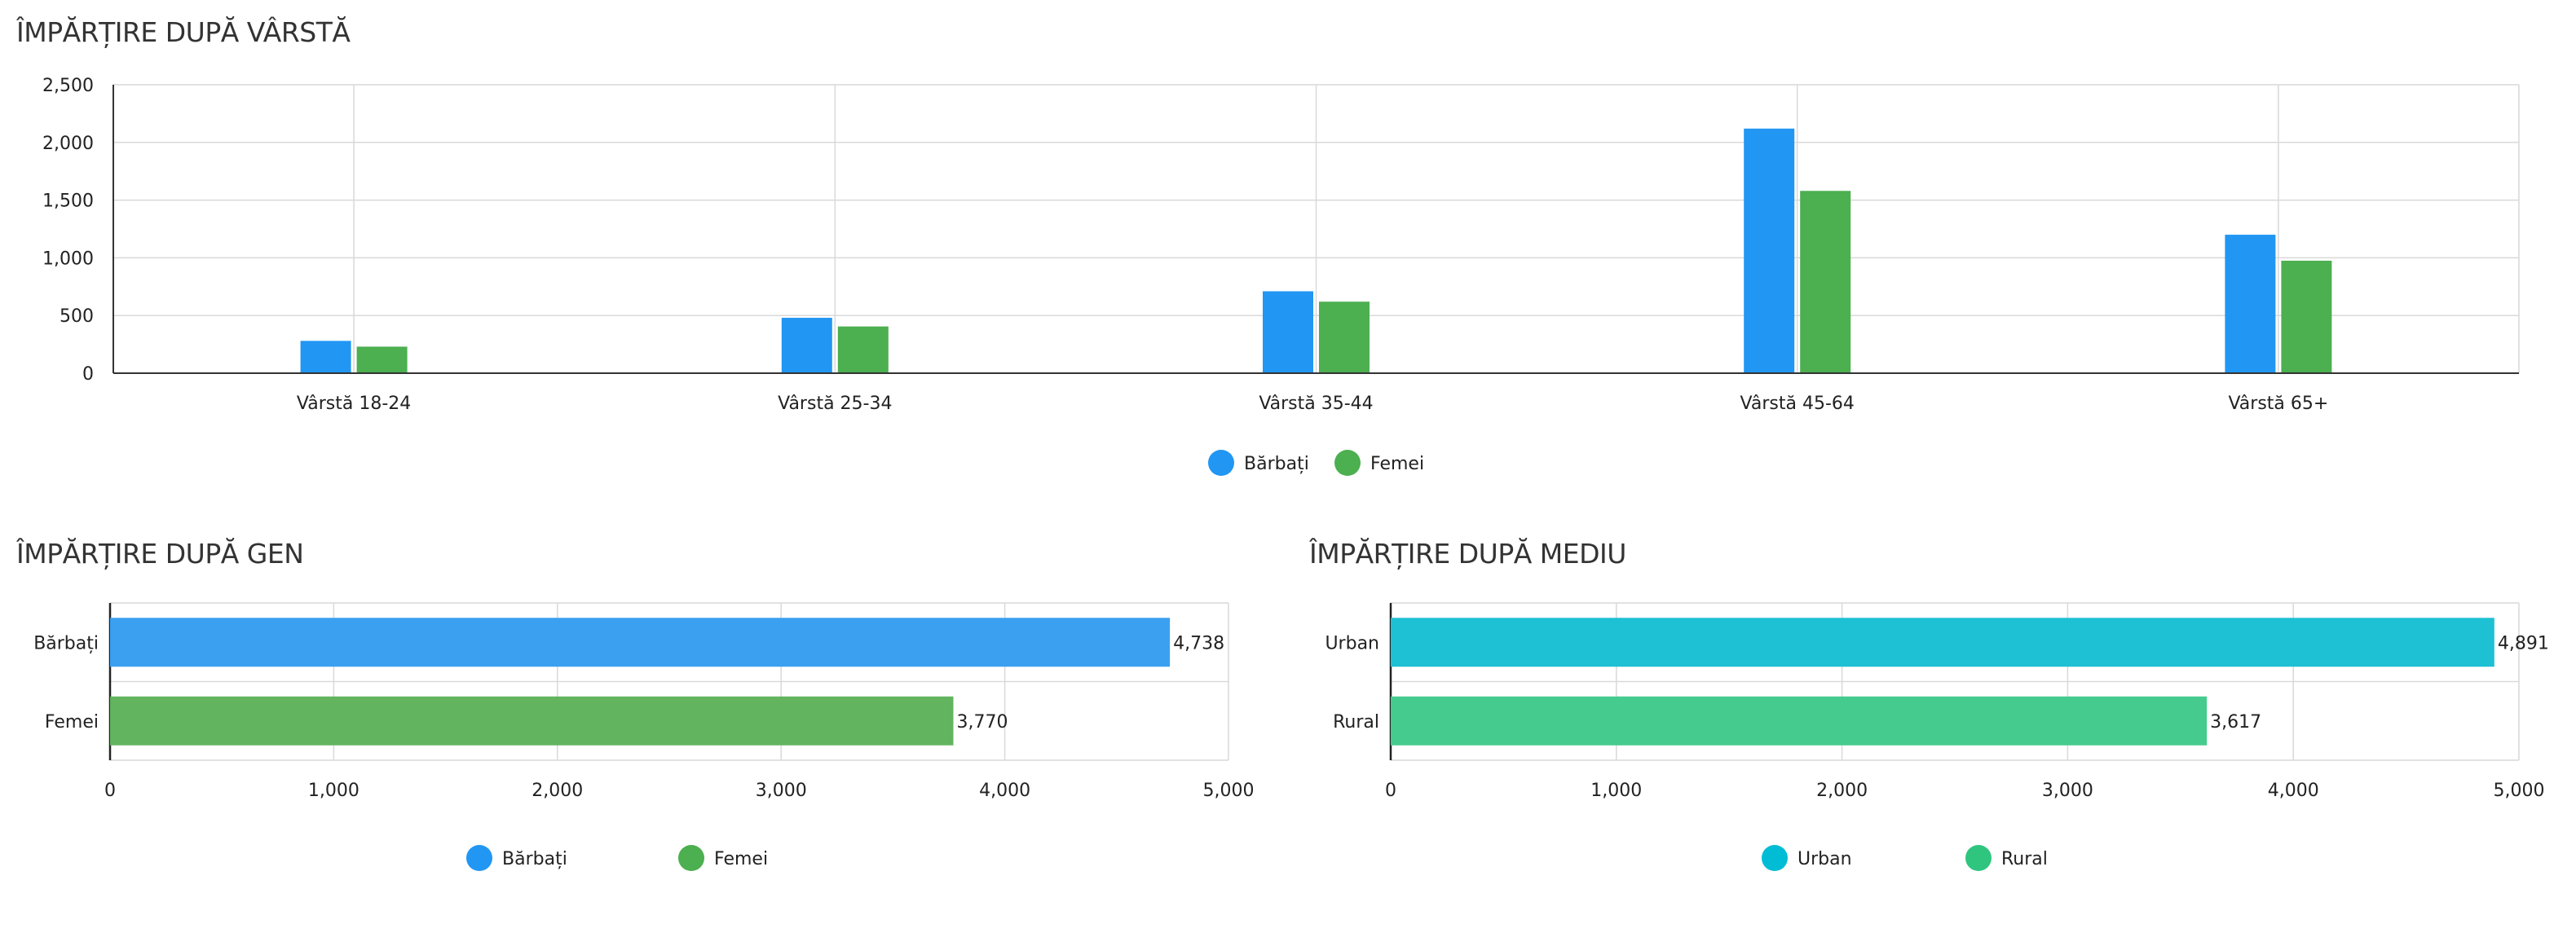 The height and width of the screenshot is (946, 2576). Describe the element at coordinates (2024, 859) in the screenshot. I see `legend-label: Rural` at that location.